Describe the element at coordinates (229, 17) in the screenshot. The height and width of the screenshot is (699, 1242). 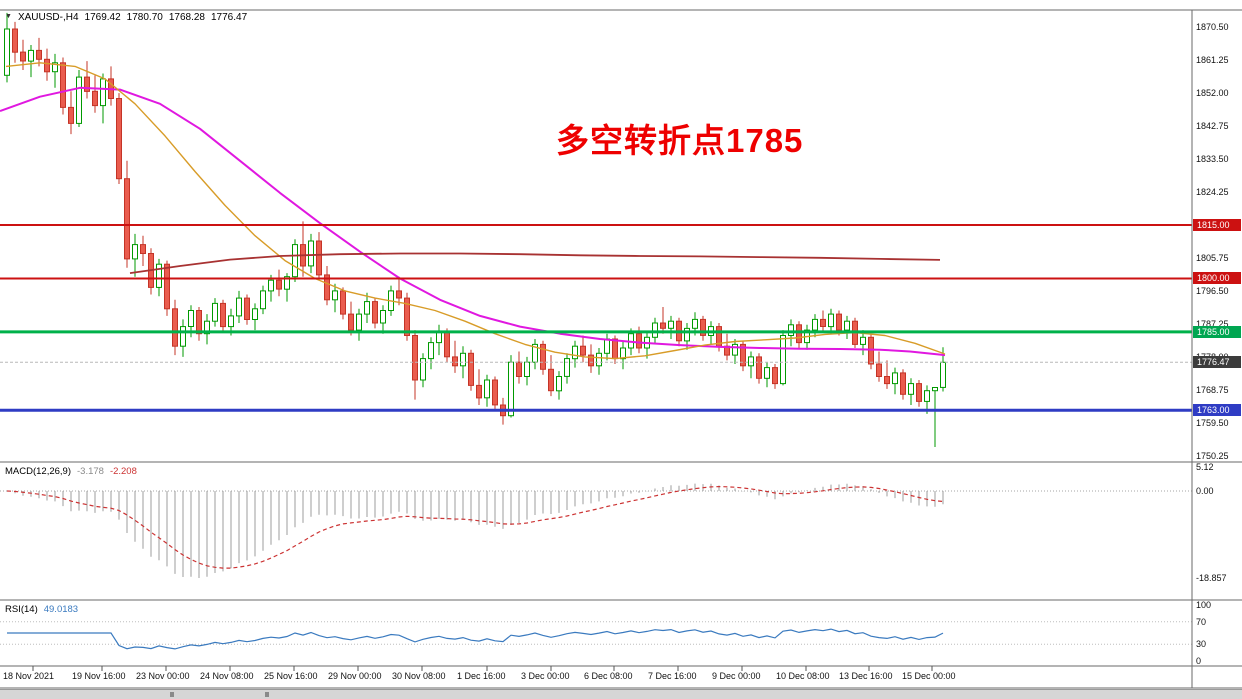
I see `ohlc-close: 1776.47` at that location.